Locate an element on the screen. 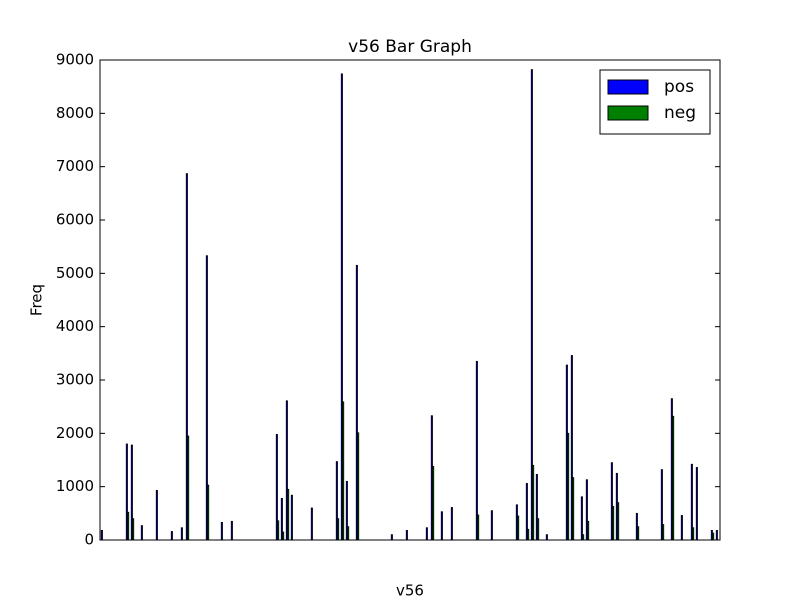  y-tick-label: 5000 is located at coordinates (75, 273).